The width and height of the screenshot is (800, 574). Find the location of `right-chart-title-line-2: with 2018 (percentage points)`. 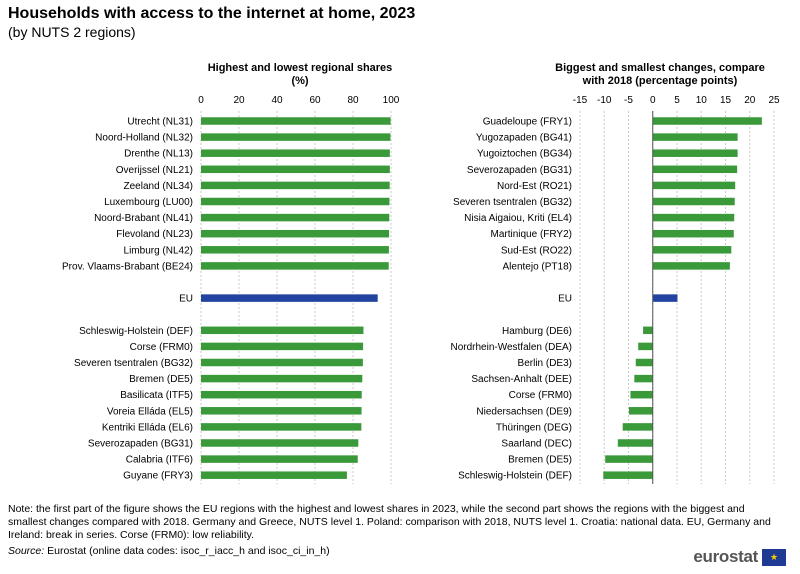

right-chart-title-line-2: with 2018 (percentage points) is located at coordinates (660, 81).